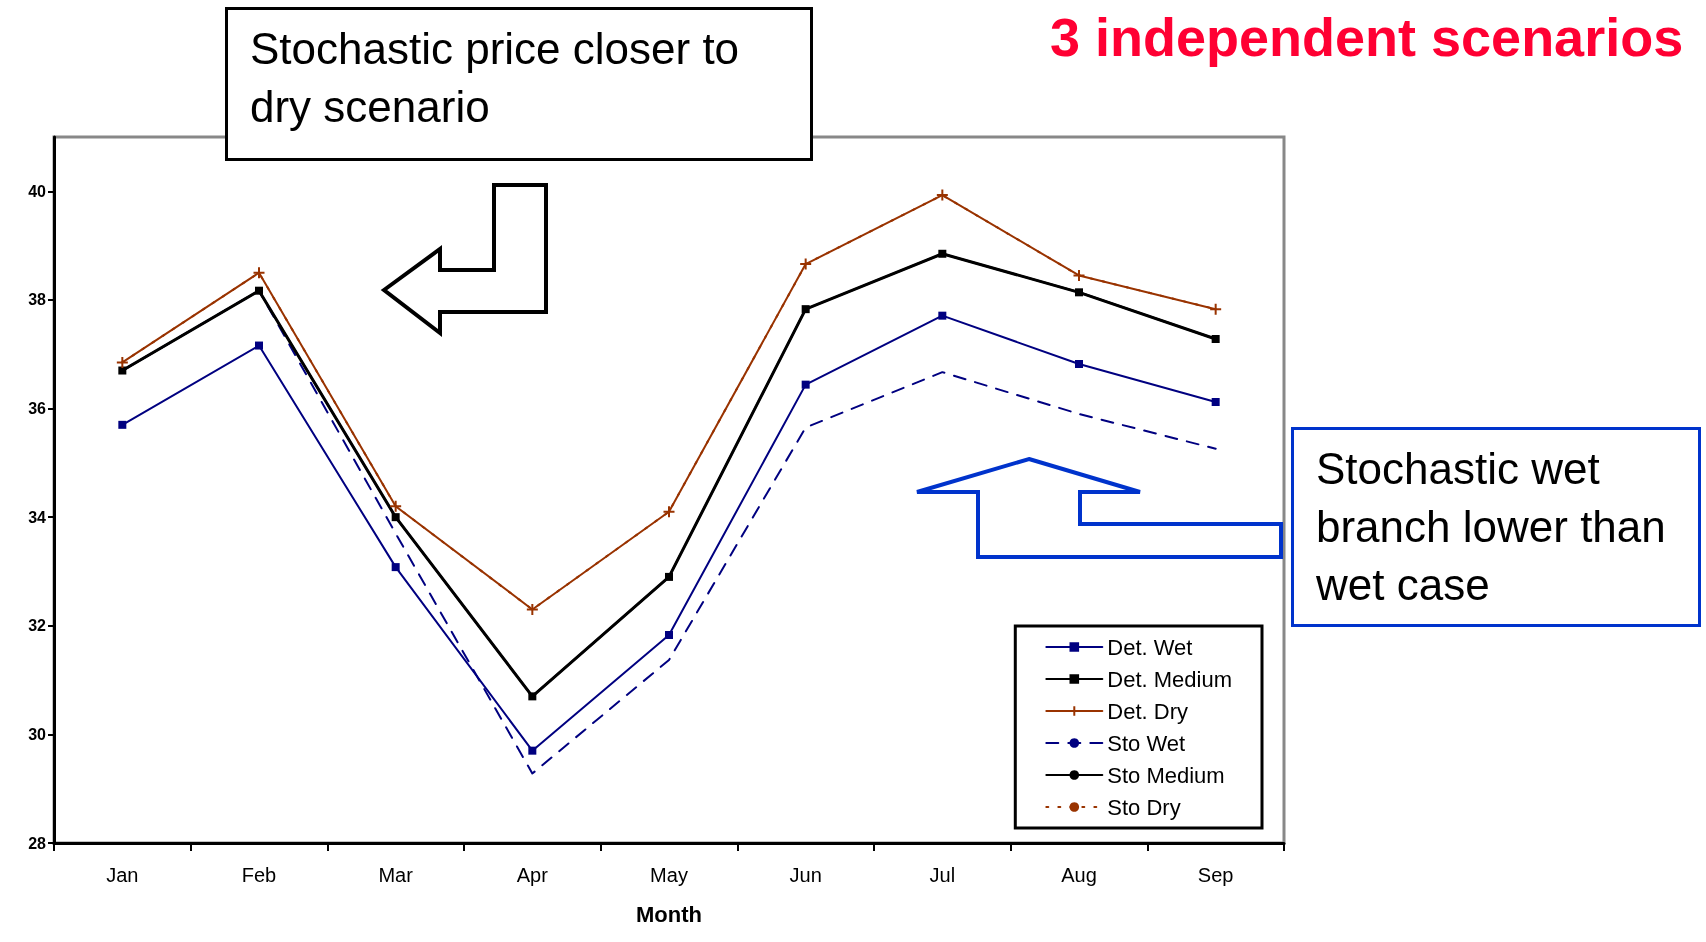  Describe the element at coordinates (259, 875) in the screenshot. I see `x-tick-label: Feb` at that location.